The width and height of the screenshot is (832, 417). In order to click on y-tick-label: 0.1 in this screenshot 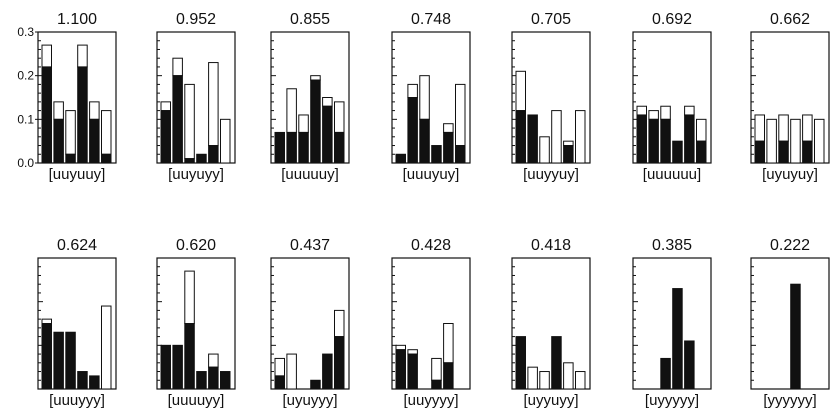, I will do `click(25, 119)`.